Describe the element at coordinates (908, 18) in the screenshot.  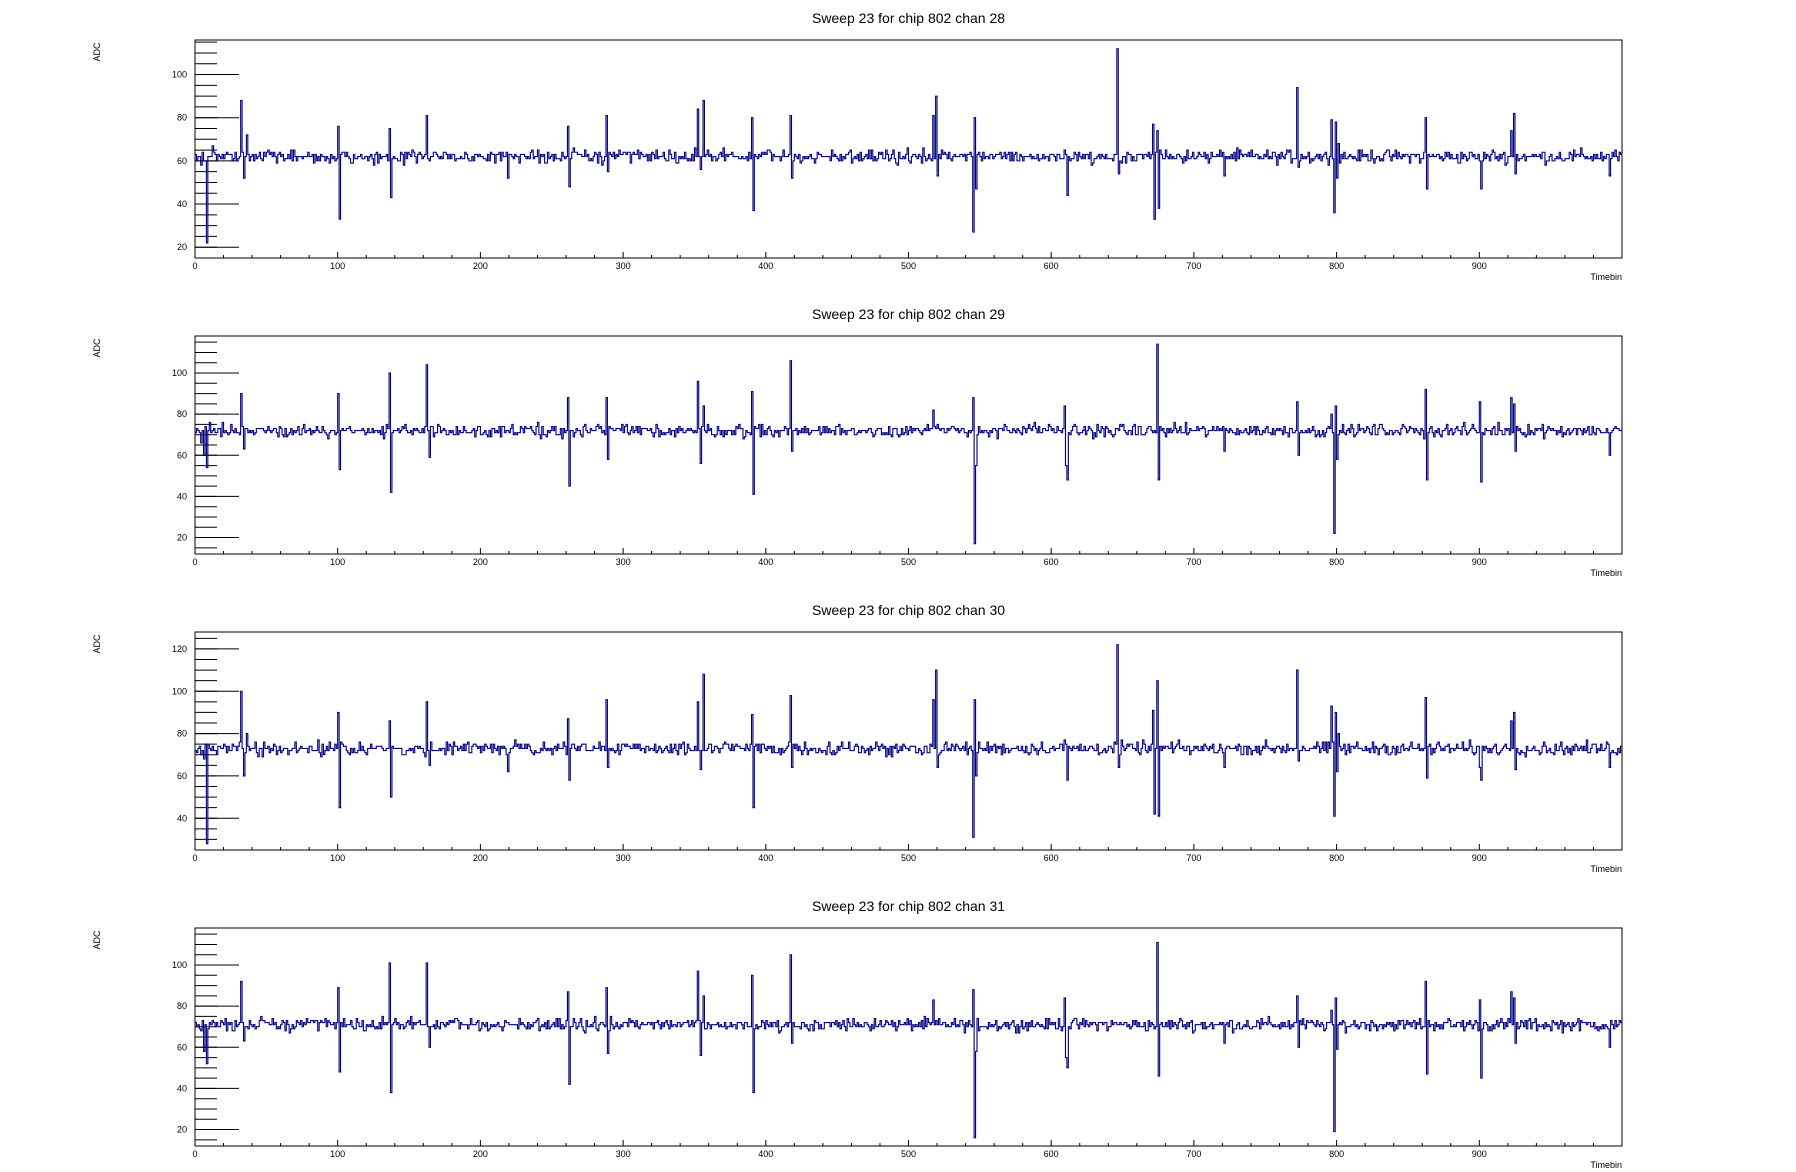
I see `chart-title: Sweep 23 for chip 802 chan 28` at that location.